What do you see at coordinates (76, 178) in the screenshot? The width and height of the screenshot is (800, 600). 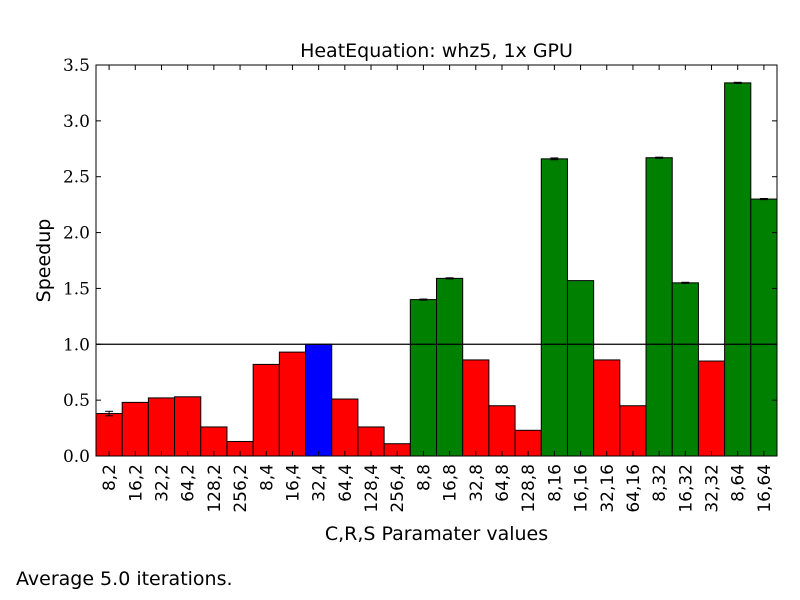 I see `y-tick-label: 2.5` at bounding box center [76, 178].